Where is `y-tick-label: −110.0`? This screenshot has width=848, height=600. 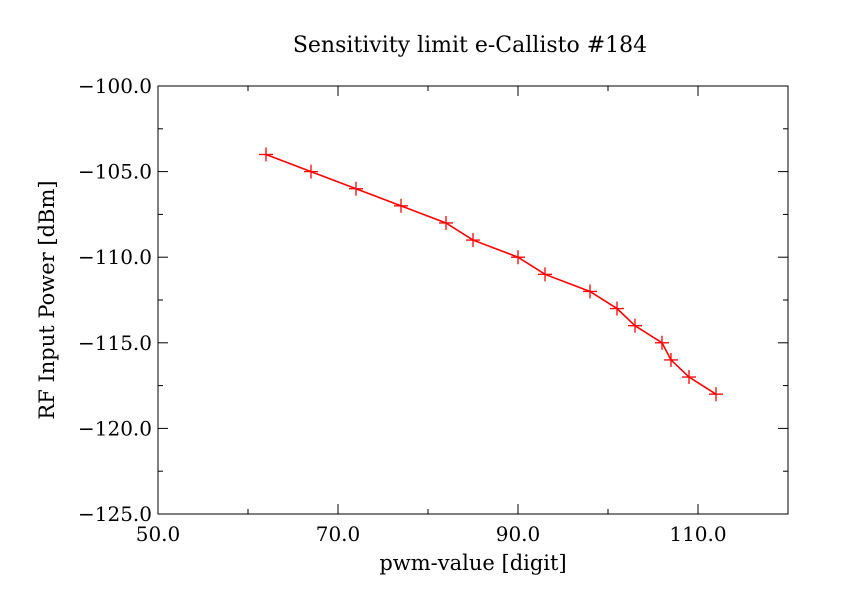 y-tick-label: −110.0 is located at coordinates (115, 257).